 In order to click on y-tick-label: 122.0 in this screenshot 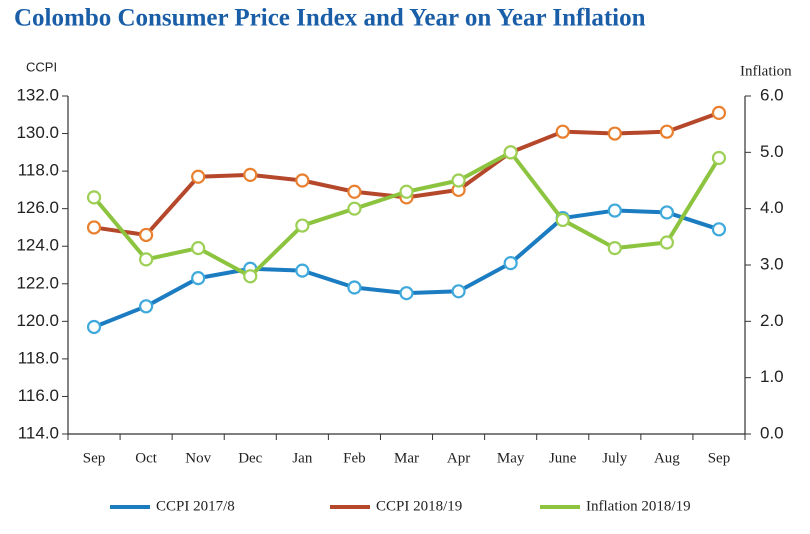, I will do `click(37, 282)`.